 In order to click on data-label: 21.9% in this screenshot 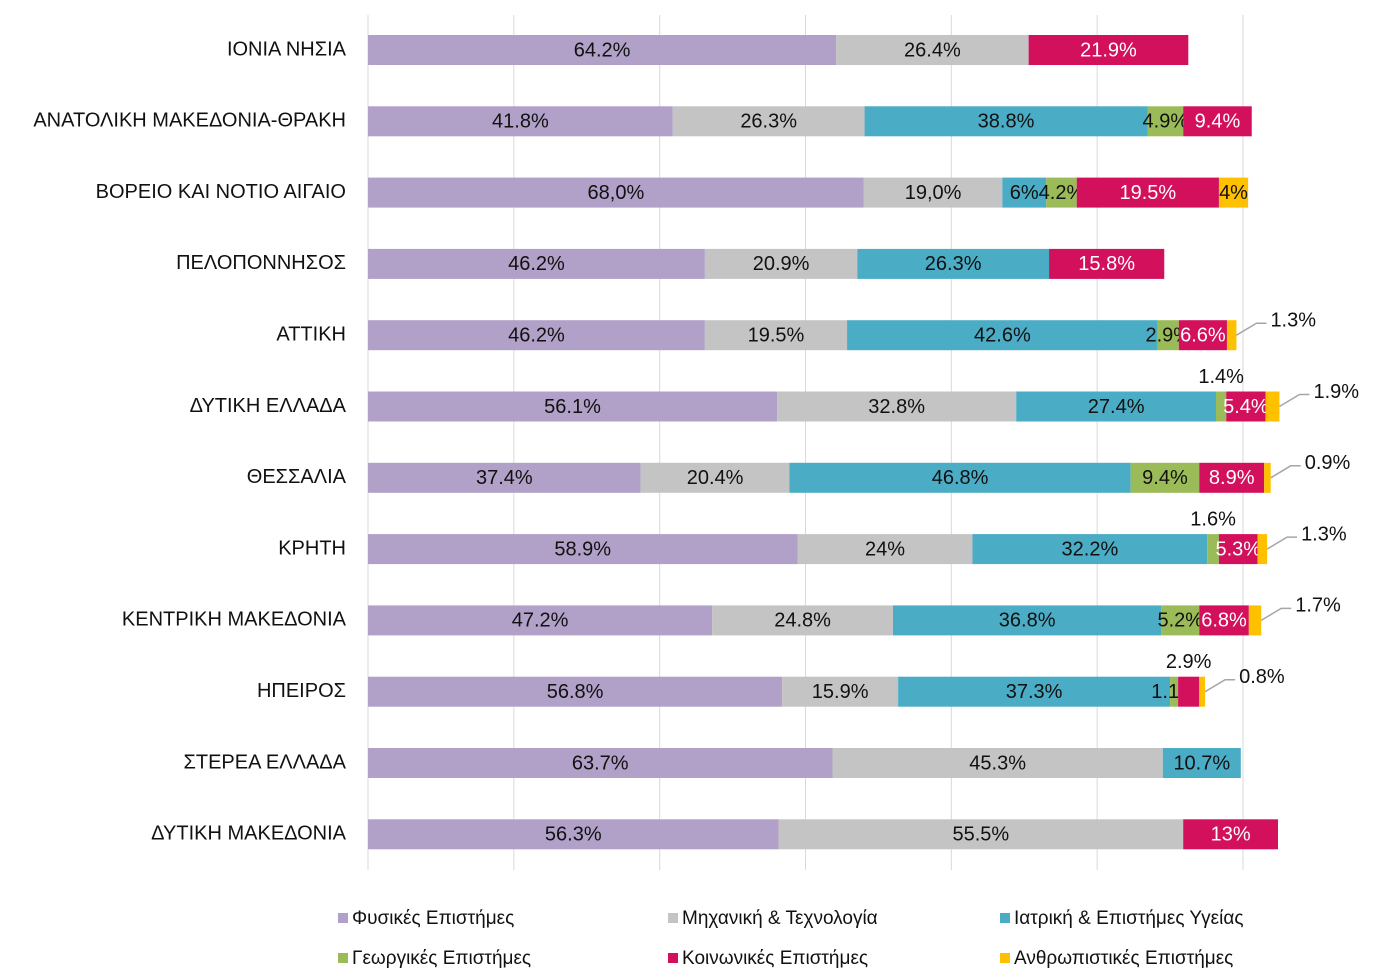, I will do `click(1108, 50)`.